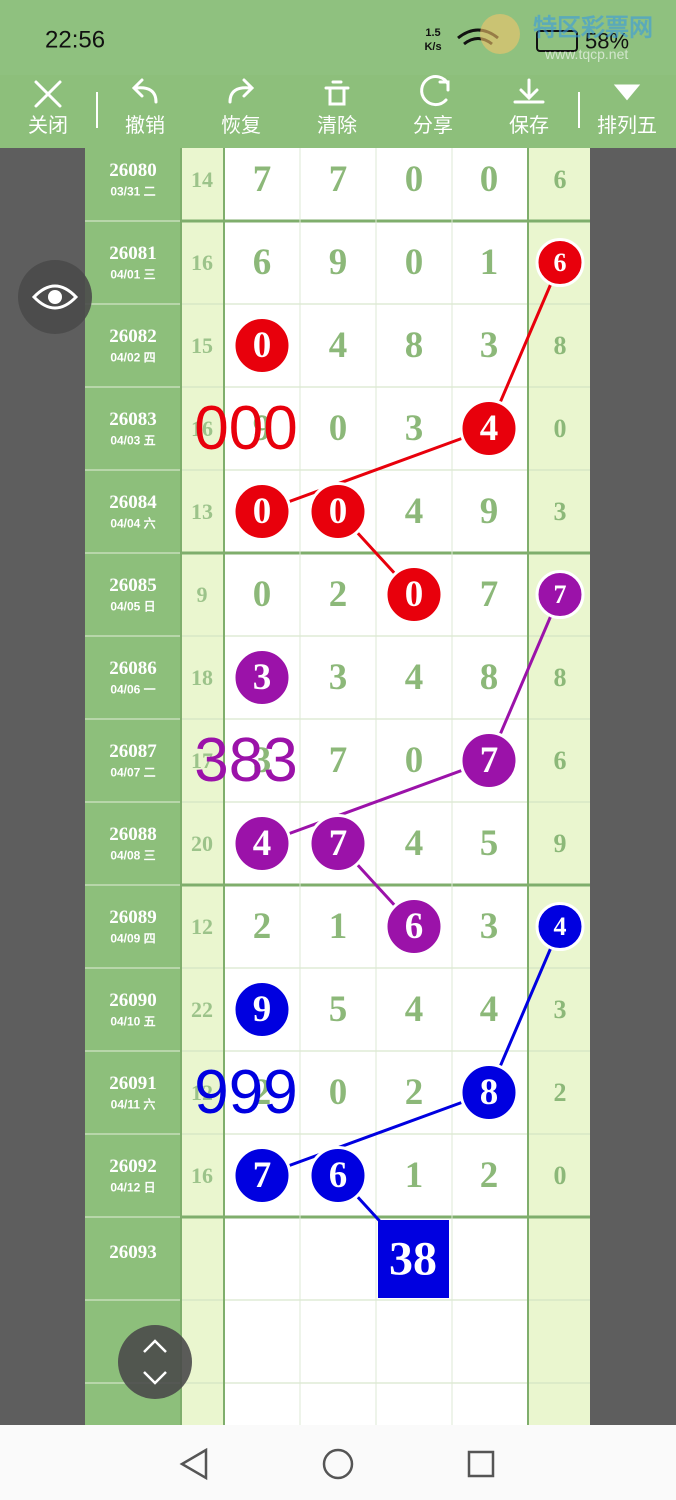  I want to click on toolbar-button: 保存, so click(529, 107).